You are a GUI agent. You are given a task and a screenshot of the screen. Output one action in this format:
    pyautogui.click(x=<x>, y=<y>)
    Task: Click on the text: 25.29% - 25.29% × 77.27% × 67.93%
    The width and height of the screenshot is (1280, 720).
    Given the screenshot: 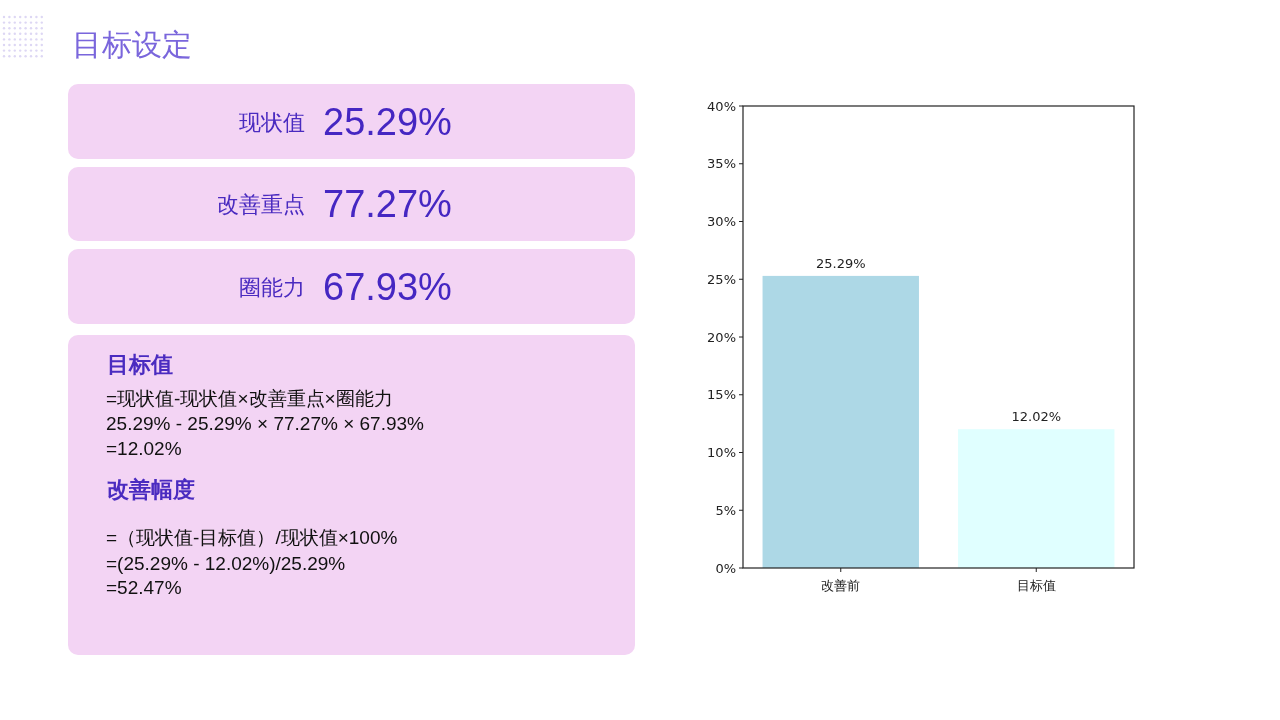 What is the action you would take?
    pyautogui.click(x=265, y=423)
    